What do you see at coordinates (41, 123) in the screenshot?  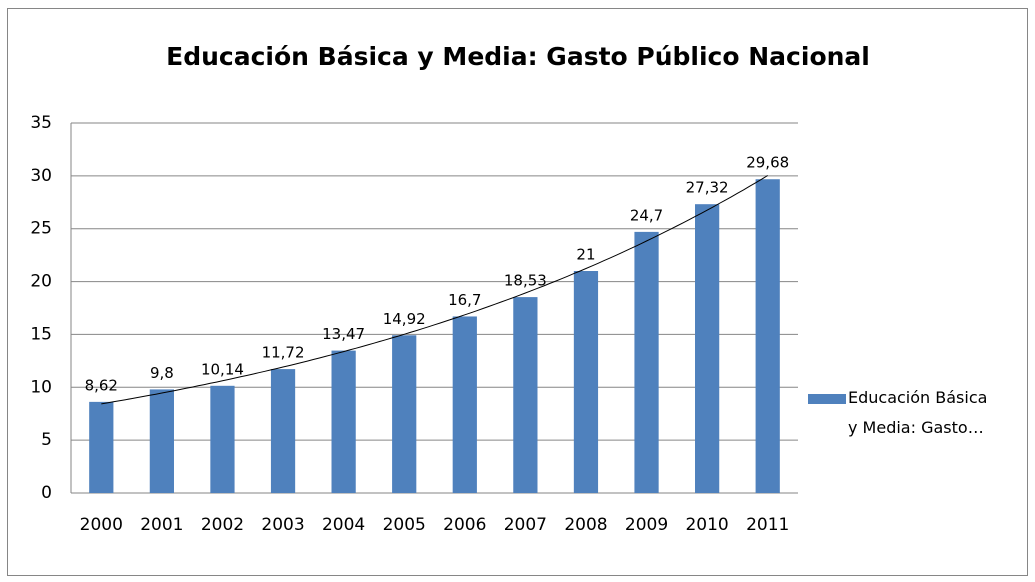 I see `y-tick-label: 35` at bounding box center [41, 123].